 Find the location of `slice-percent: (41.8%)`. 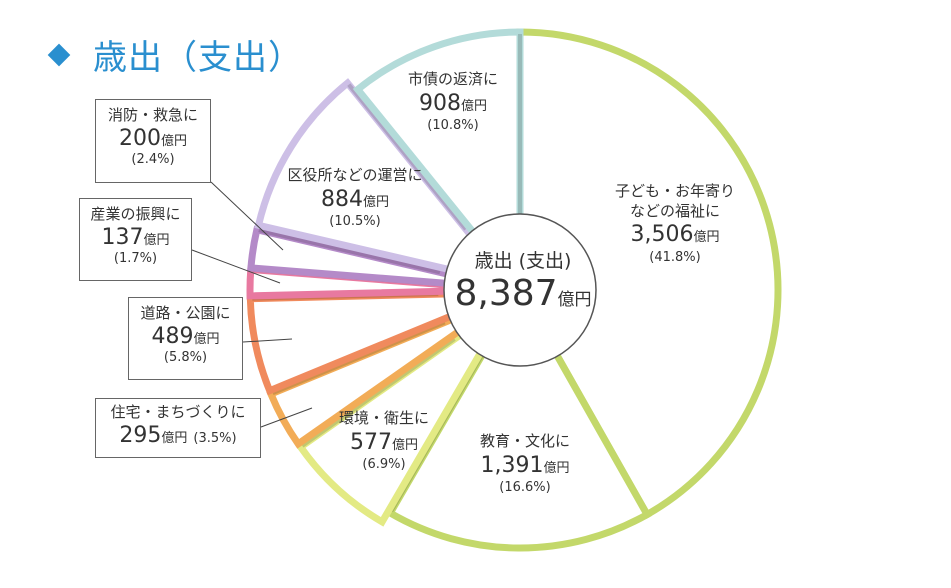

slice-percent: (41.8%) is located at coordinates (675, 257).